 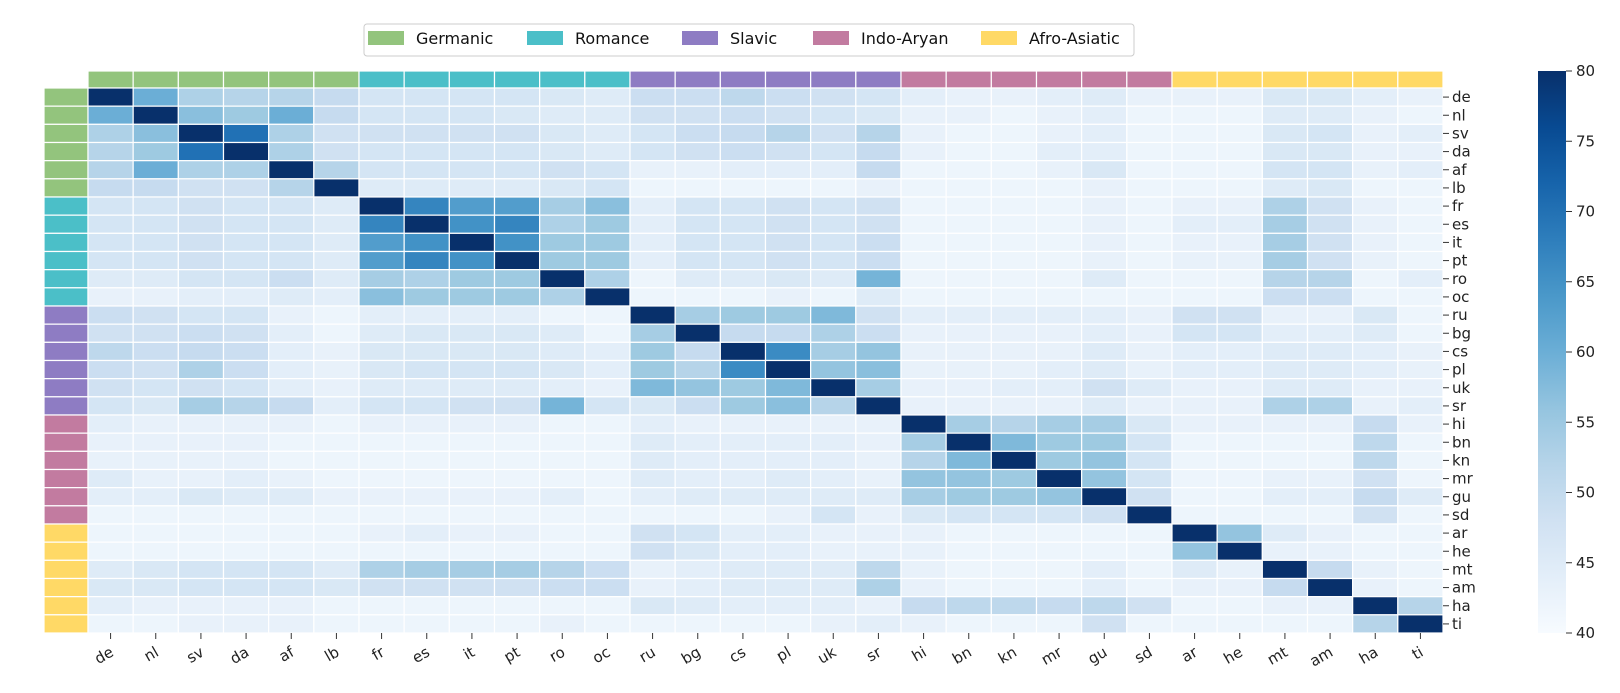 I want to click on cell-cs-ro, so click(x=562, y=351).